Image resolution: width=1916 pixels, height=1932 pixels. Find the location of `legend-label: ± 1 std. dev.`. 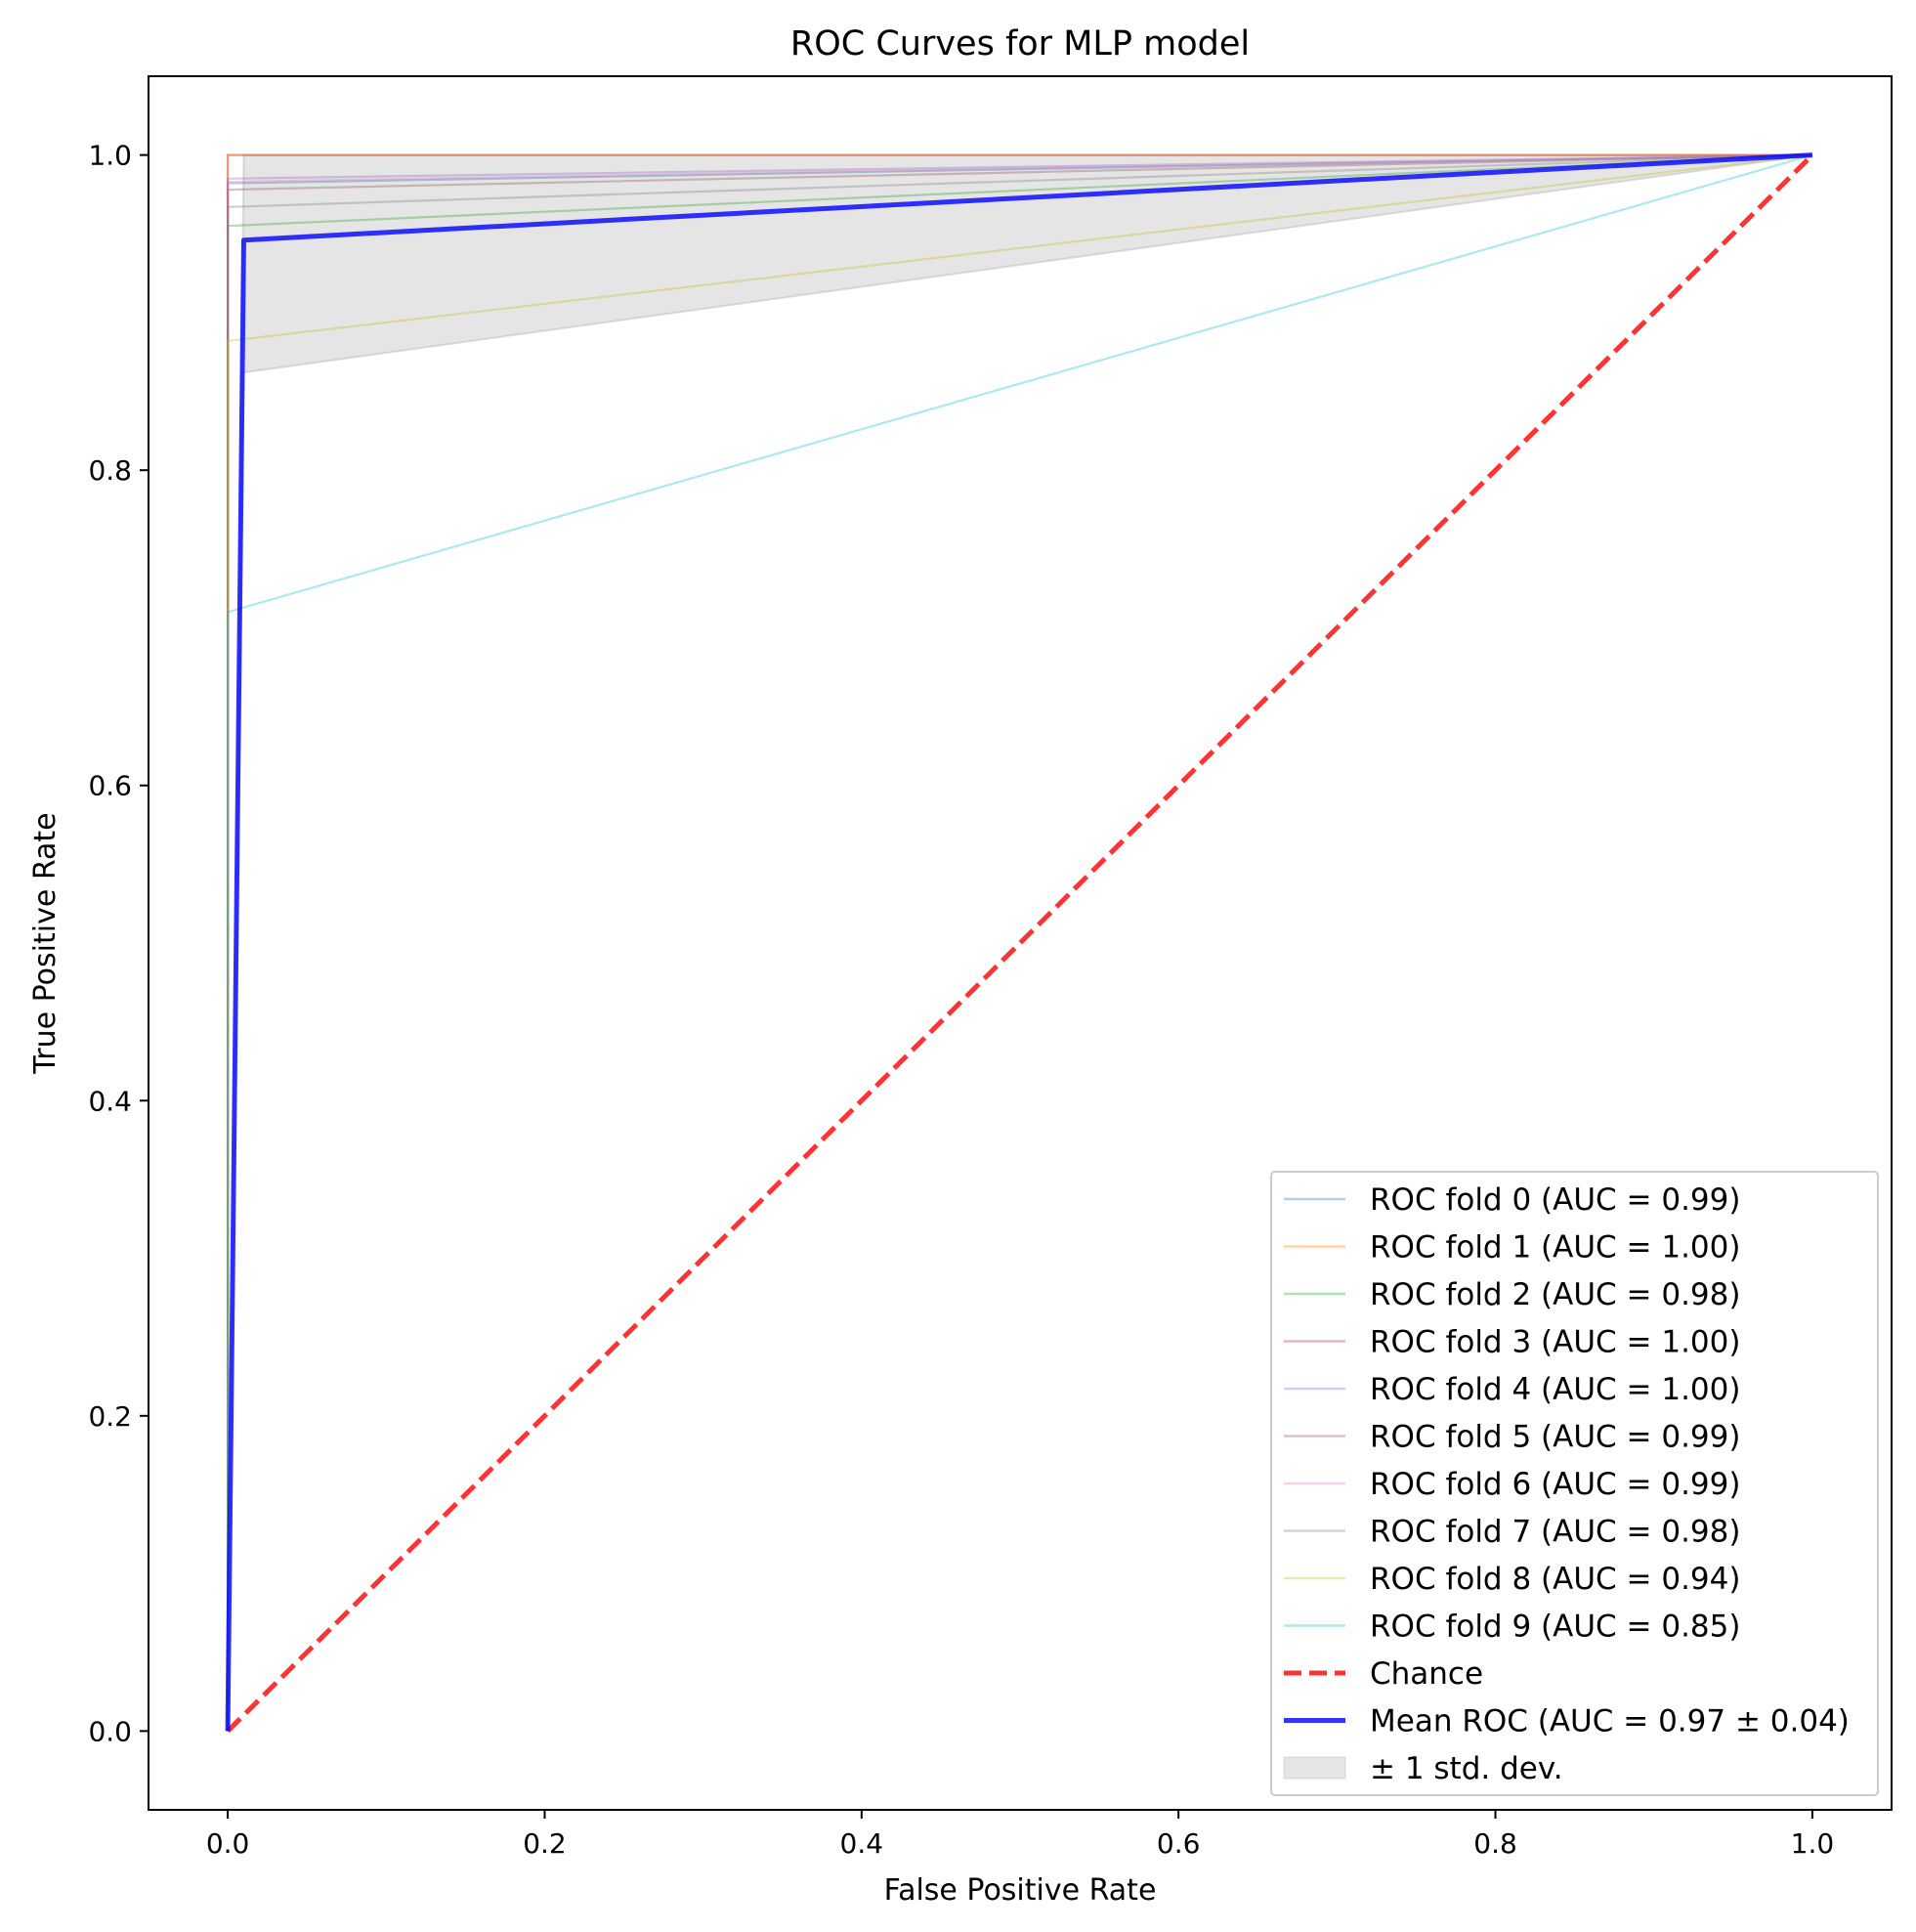

legend-label: ± 1 std. dev. is located at coordinates (1467, 1769).